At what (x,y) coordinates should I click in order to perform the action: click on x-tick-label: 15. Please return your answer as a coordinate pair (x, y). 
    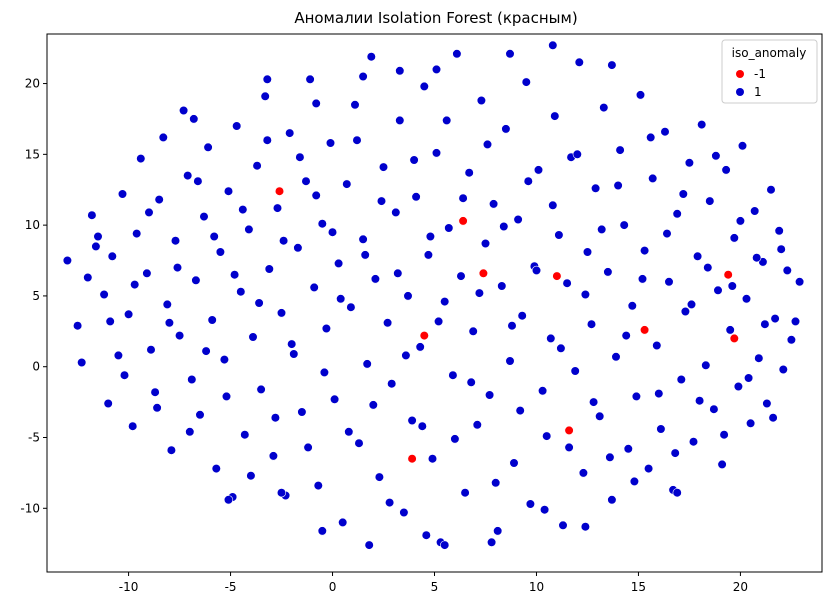
    Looking at the image, I should click on (638, 587).